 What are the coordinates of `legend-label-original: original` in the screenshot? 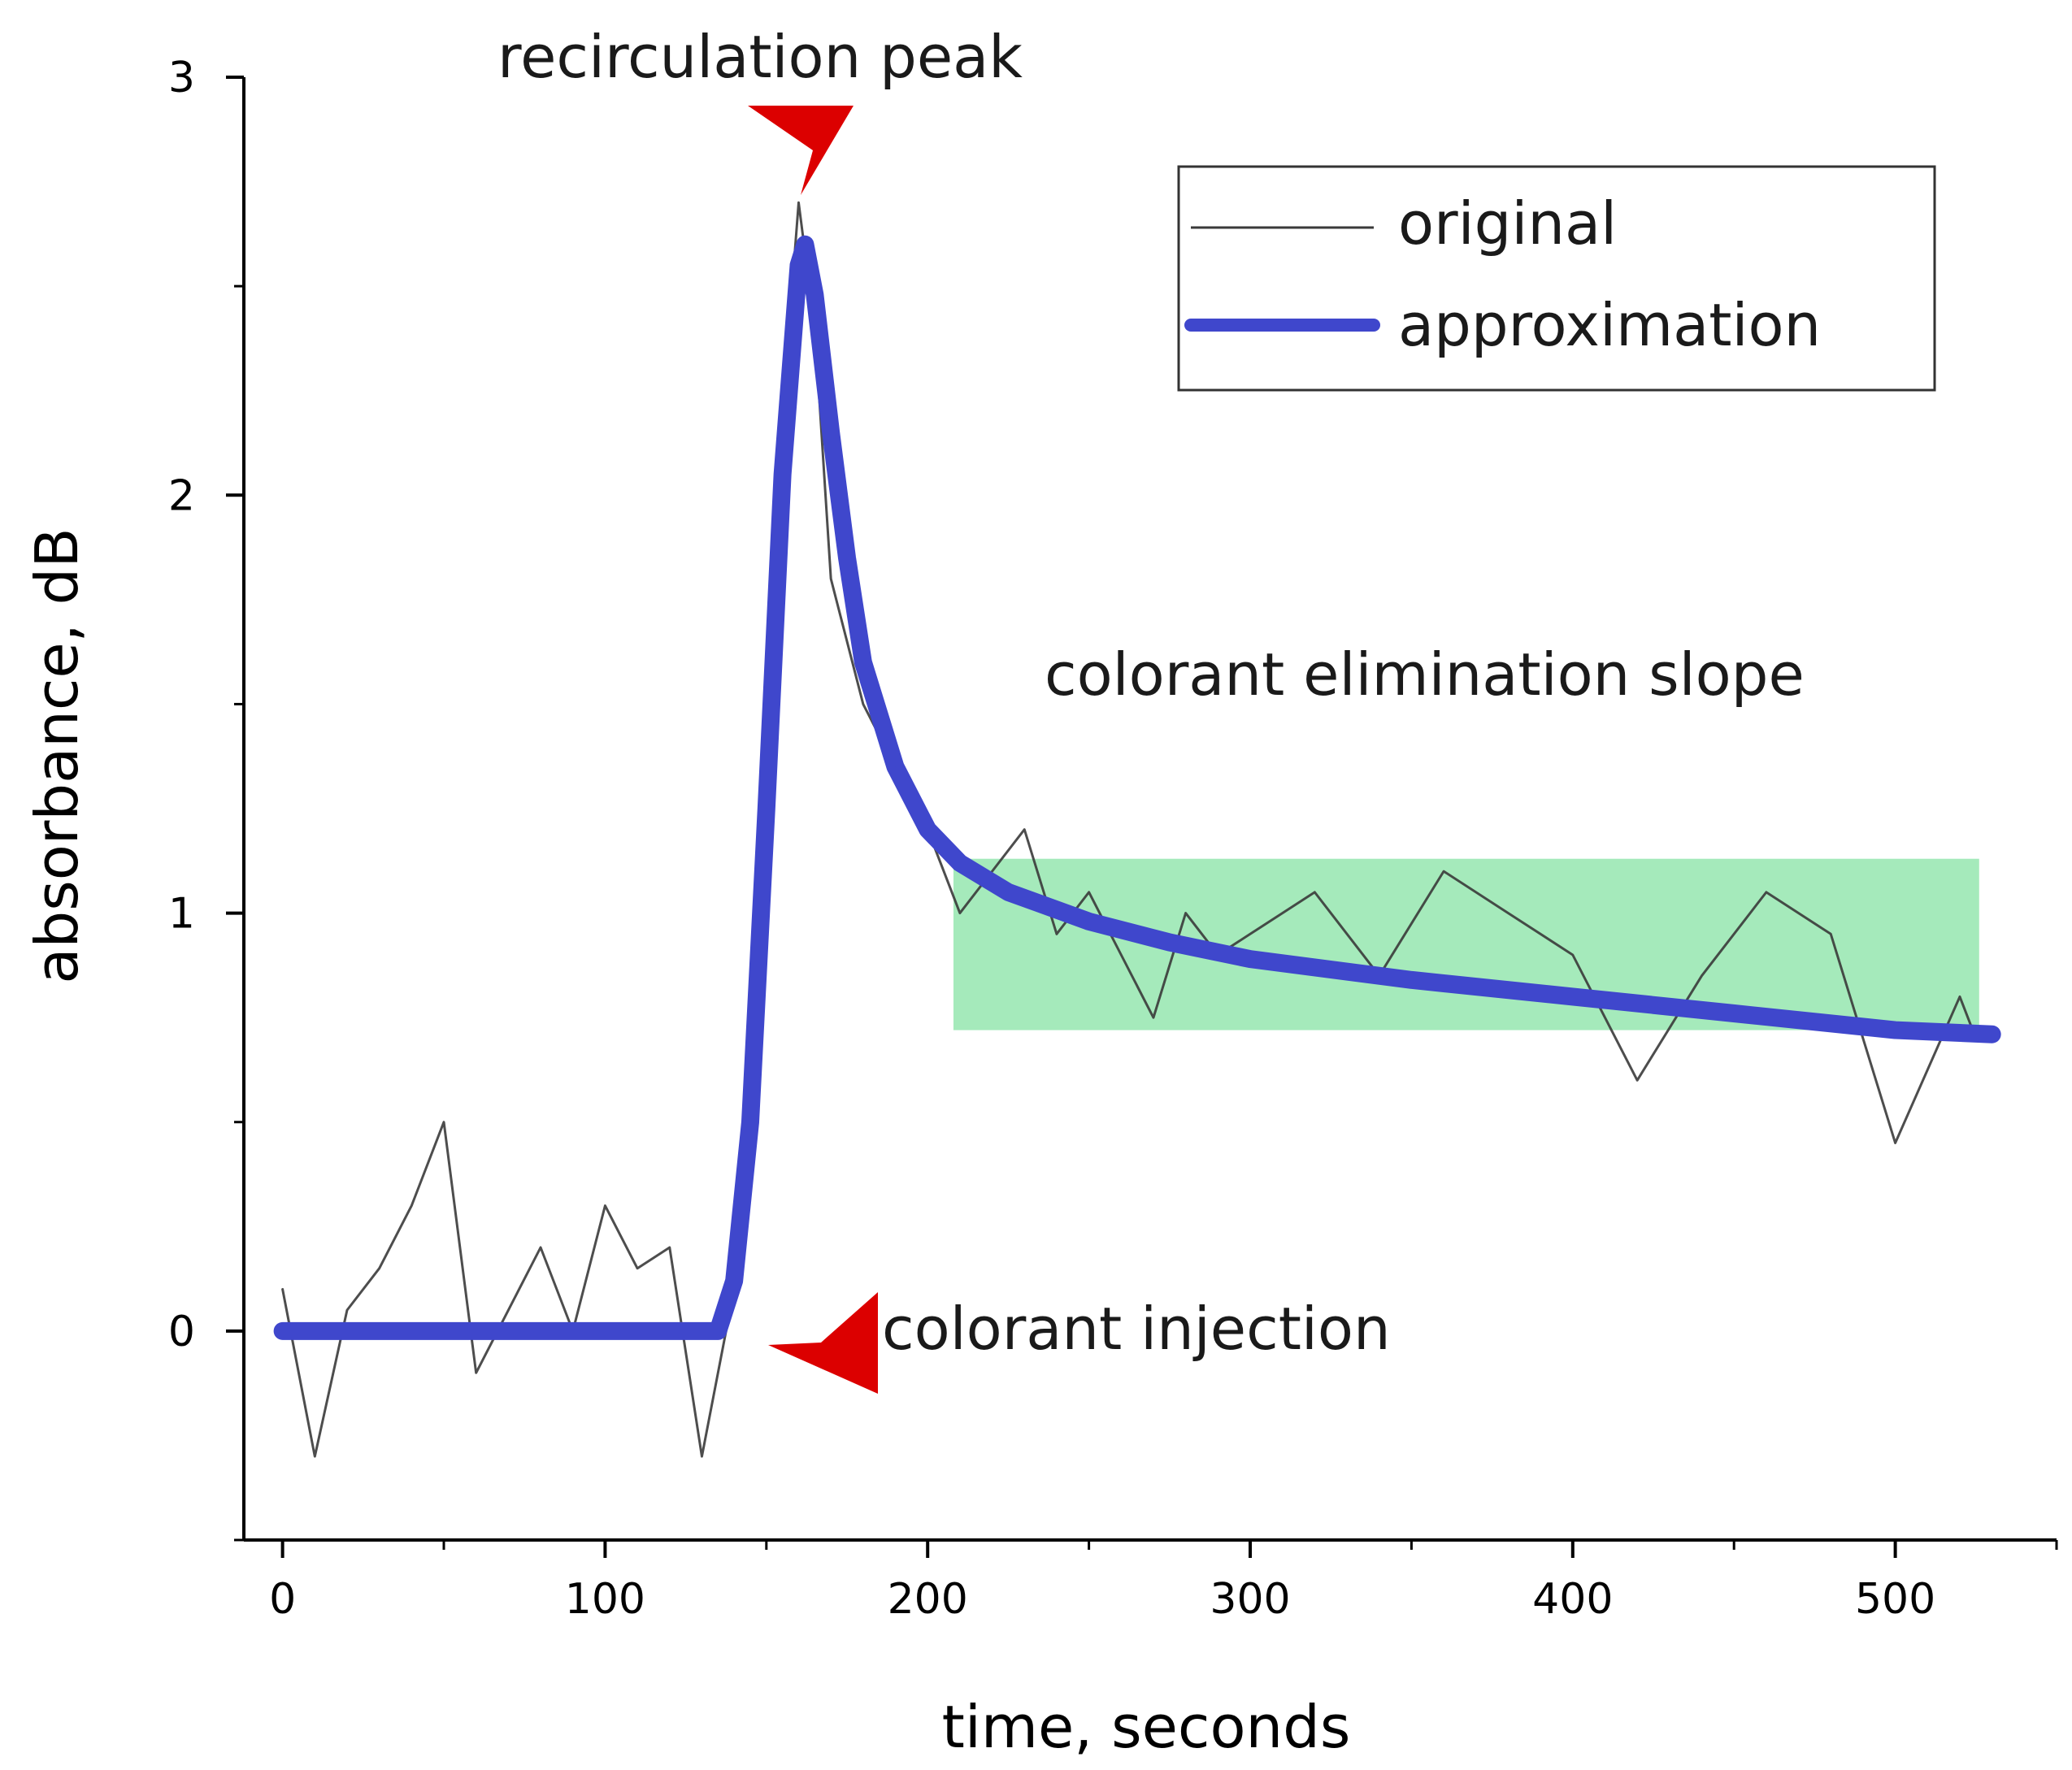 It's located at (1507, 223).